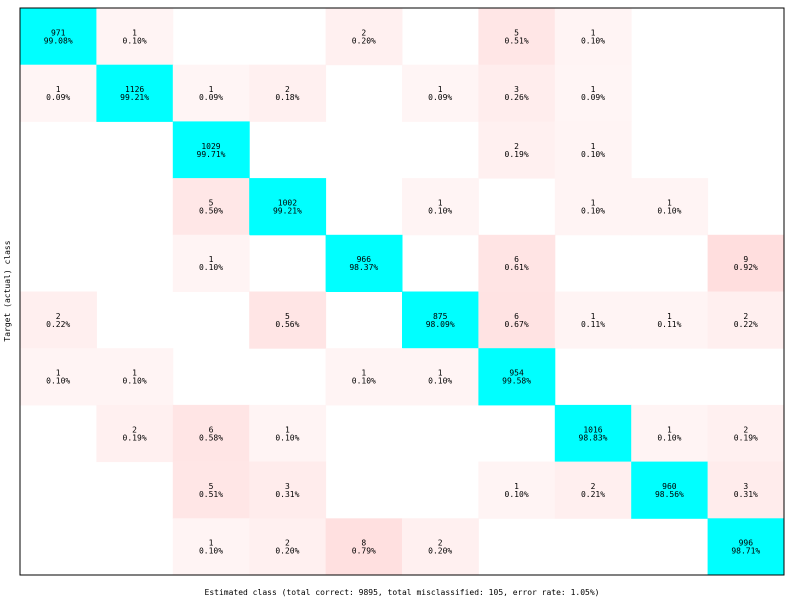  I want to click on cell-count-r4-c4: 966, so click(364, 259).